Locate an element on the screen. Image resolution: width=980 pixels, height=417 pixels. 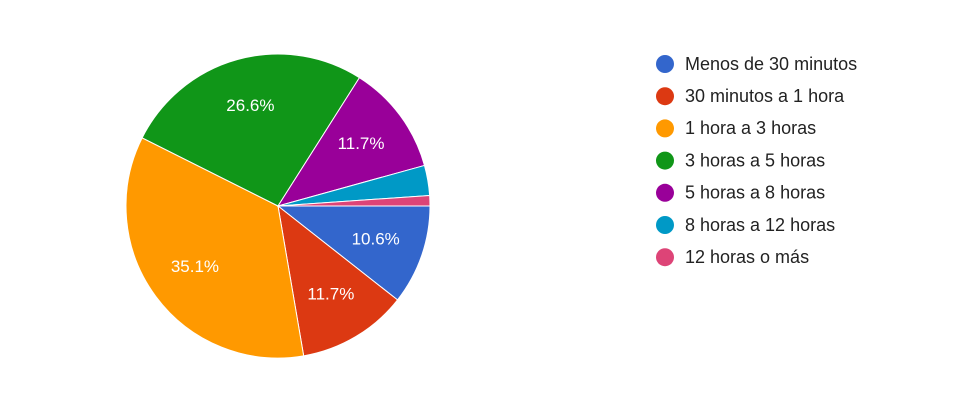
legend-label: 8 horas a 12 horas is located at coordinates (760, 225).